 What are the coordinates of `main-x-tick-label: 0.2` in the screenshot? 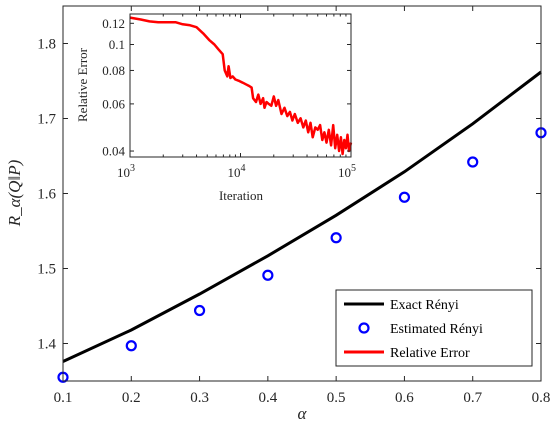 It's located at (131, 398).